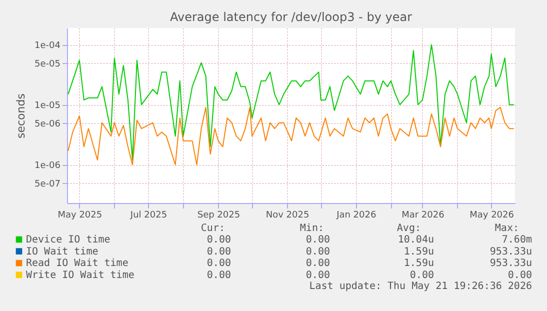 The image size is (547, 311). What do you see at coordinates (288, 215) in the screenshot?
I see `x-tick-label: Nov 2025` at bounding box center [288, 215].